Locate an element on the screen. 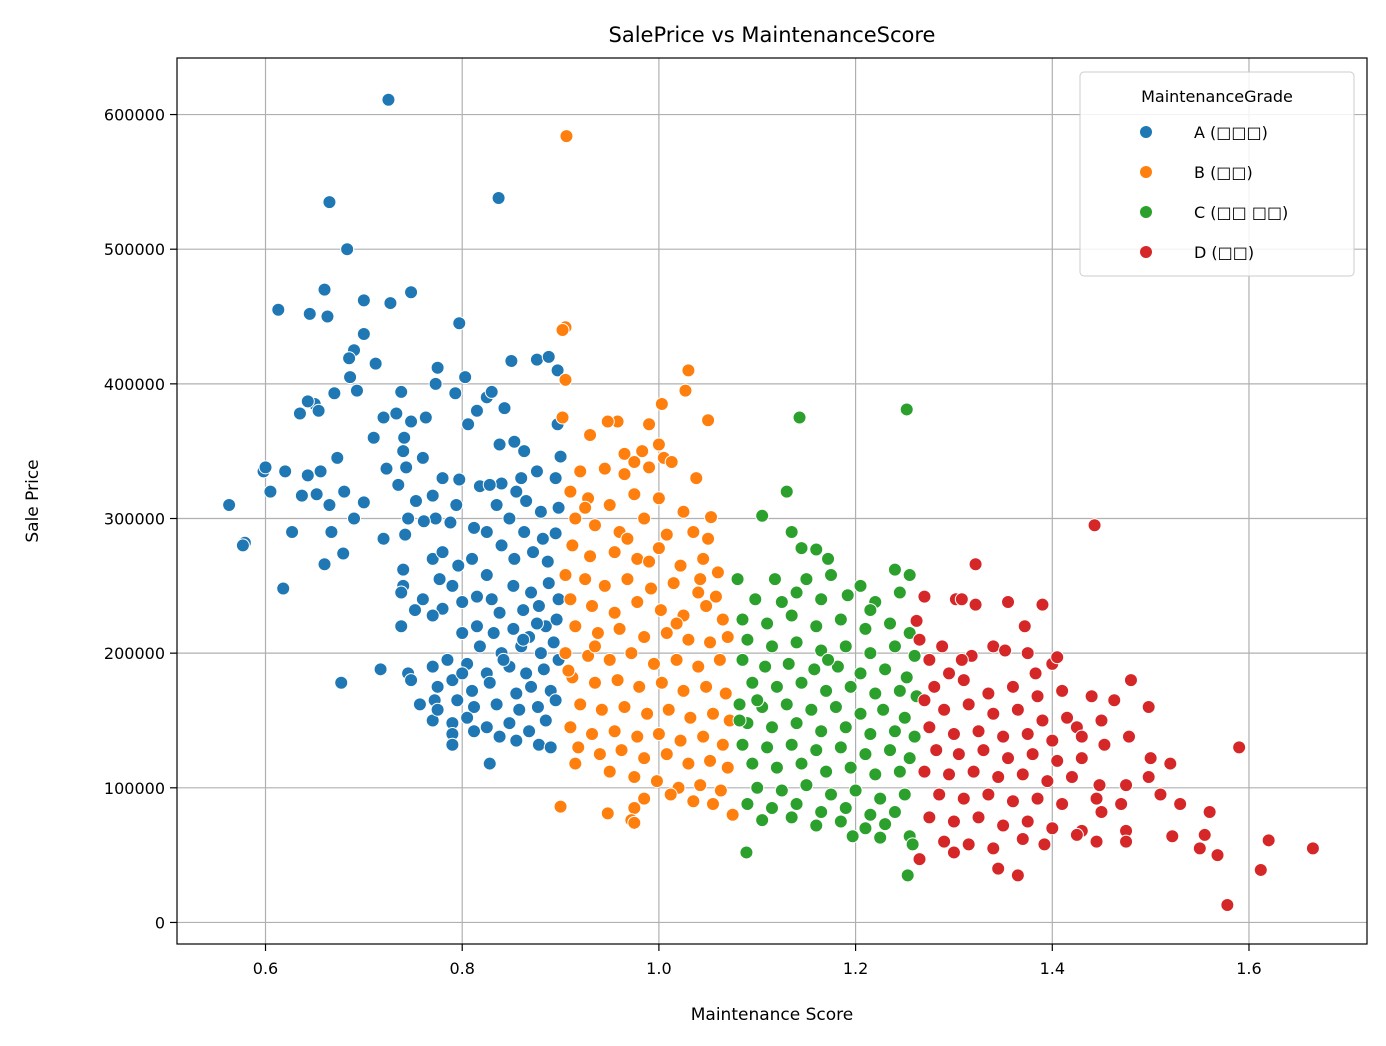 The image size is (1386, 1046). y-axis-label: Sale Price is located at coordinates (33, 500).